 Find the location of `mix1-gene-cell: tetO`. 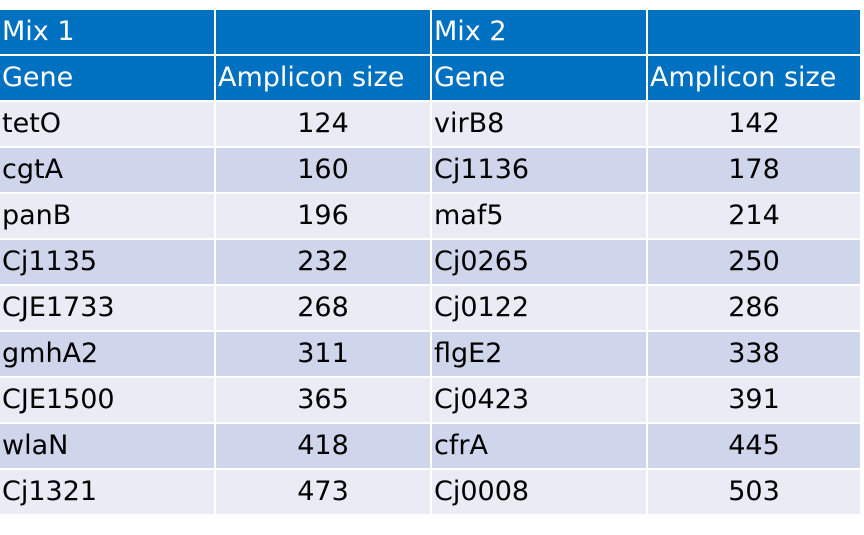

mix1-gene-cell: tetO is located at coordinates (108, 125).